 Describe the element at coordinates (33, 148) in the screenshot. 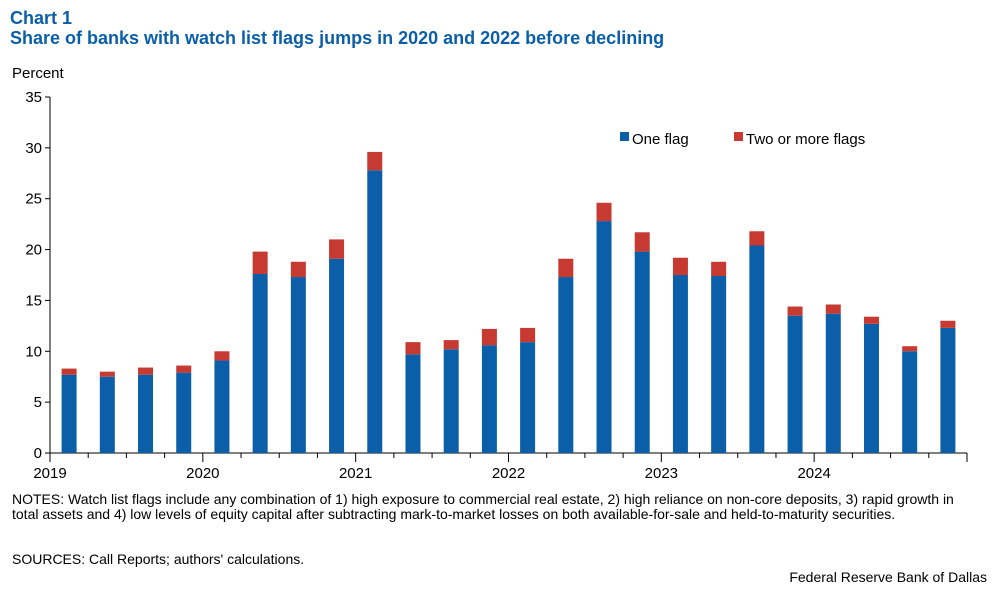

I see `y-tick-label: 30` at that location.